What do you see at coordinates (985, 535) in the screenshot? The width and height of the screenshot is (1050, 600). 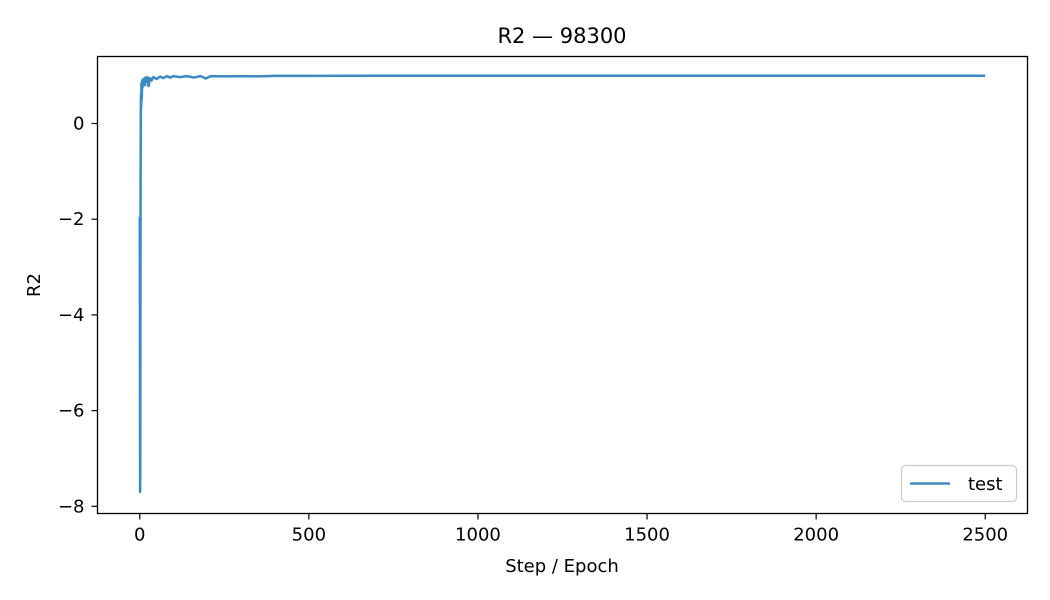 I see `x-tick-label: 2500` at bounding box center [985, 535].